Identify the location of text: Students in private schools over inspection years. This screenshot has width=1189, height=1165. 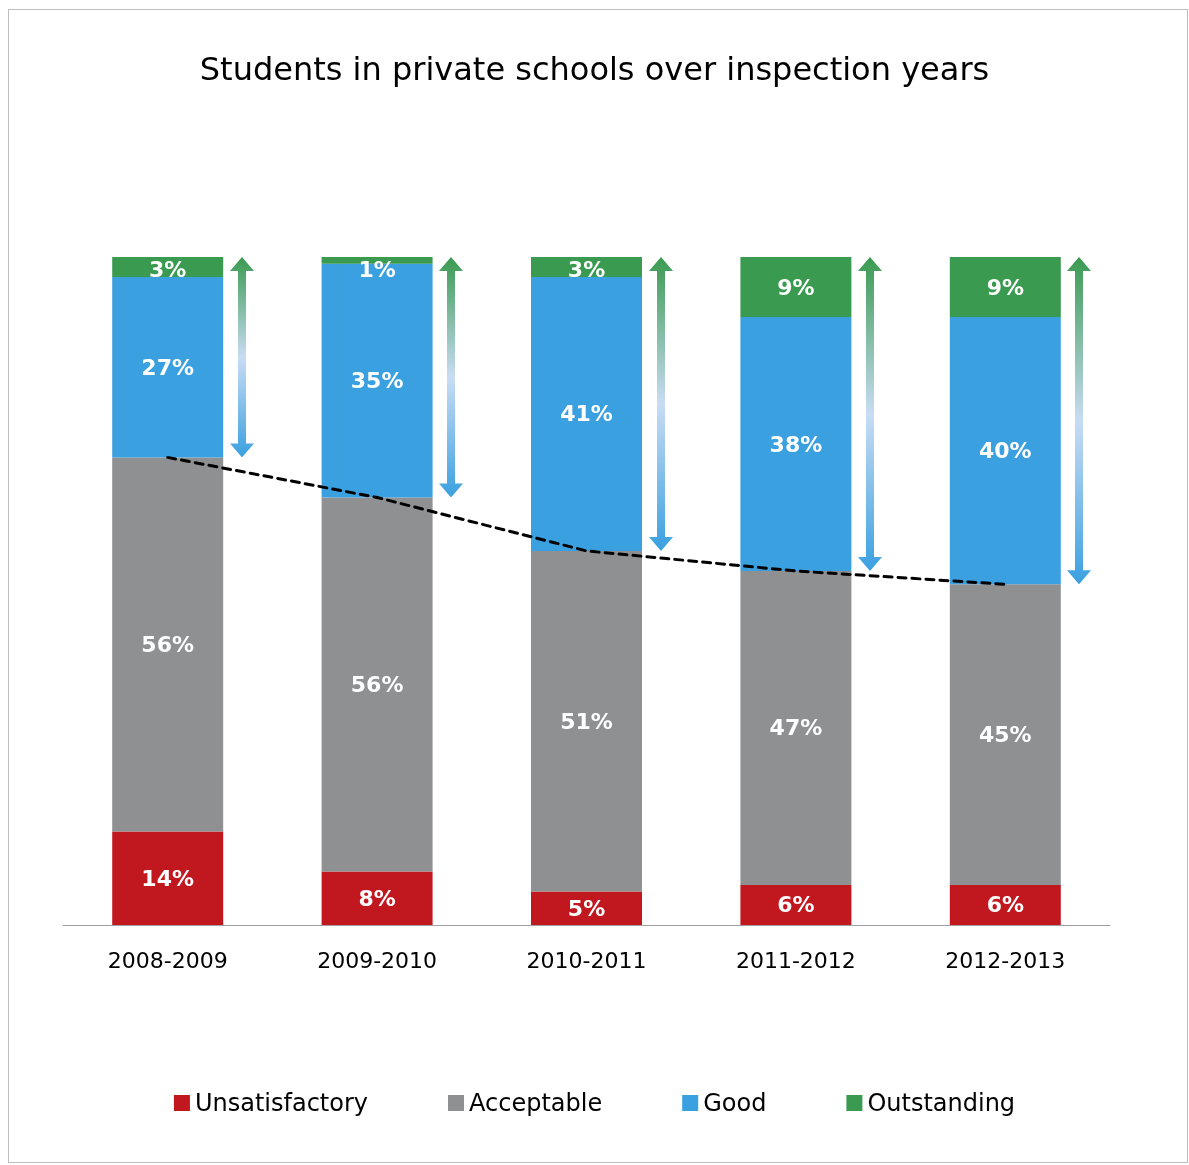
(594, 69).